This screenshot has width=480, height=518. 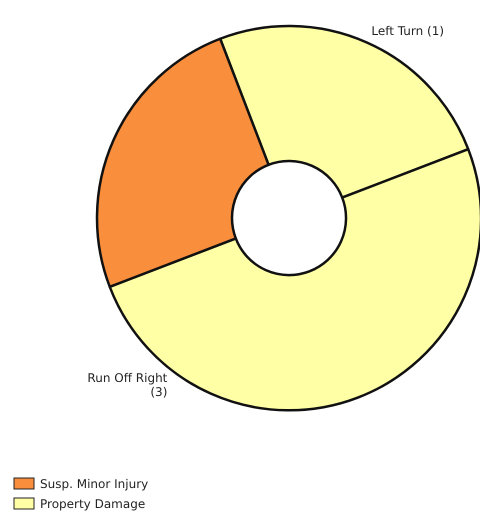 I want to click on slice-label: Run Off Right (3), so click(x=127, y=385).